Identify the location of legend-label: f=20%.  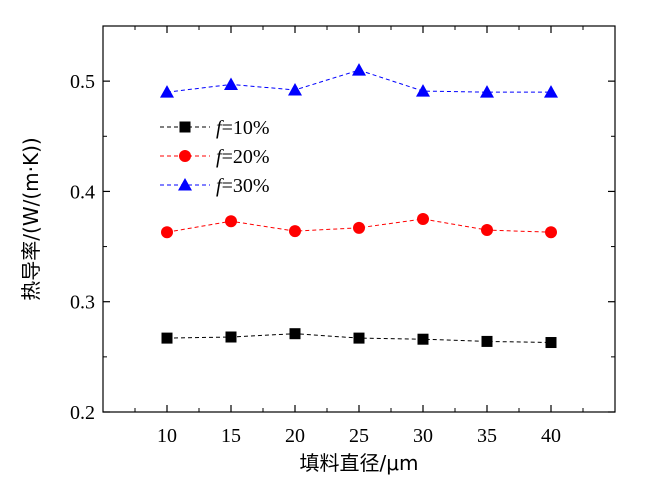
(243, 157).